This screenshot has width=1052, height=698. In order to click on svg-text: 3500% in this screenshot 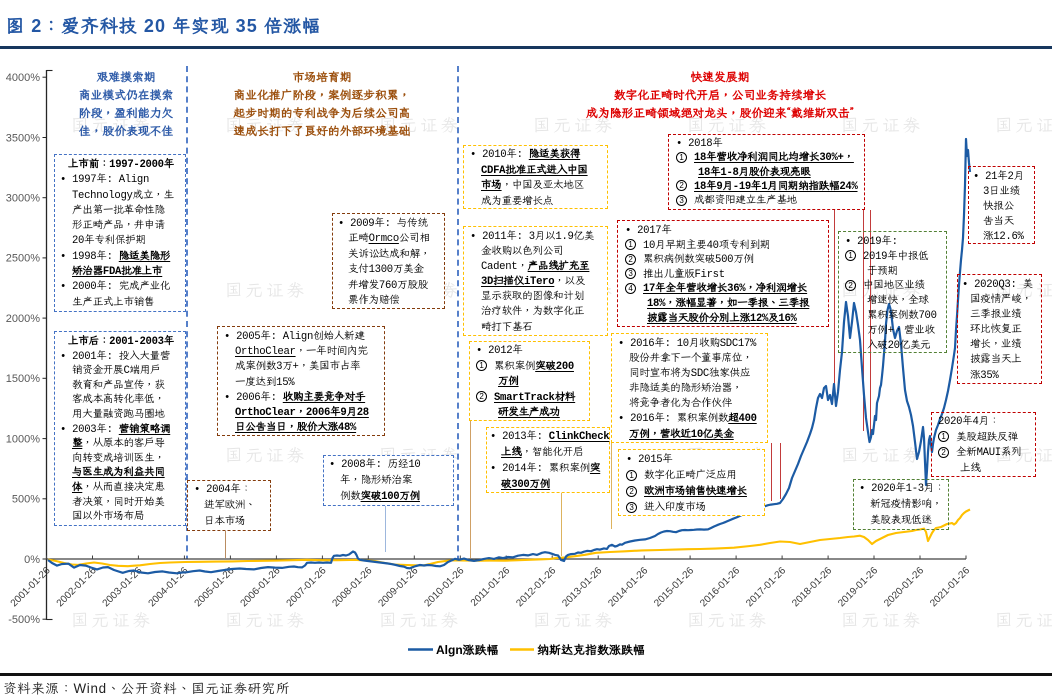, I will do `click(23, 138)`.